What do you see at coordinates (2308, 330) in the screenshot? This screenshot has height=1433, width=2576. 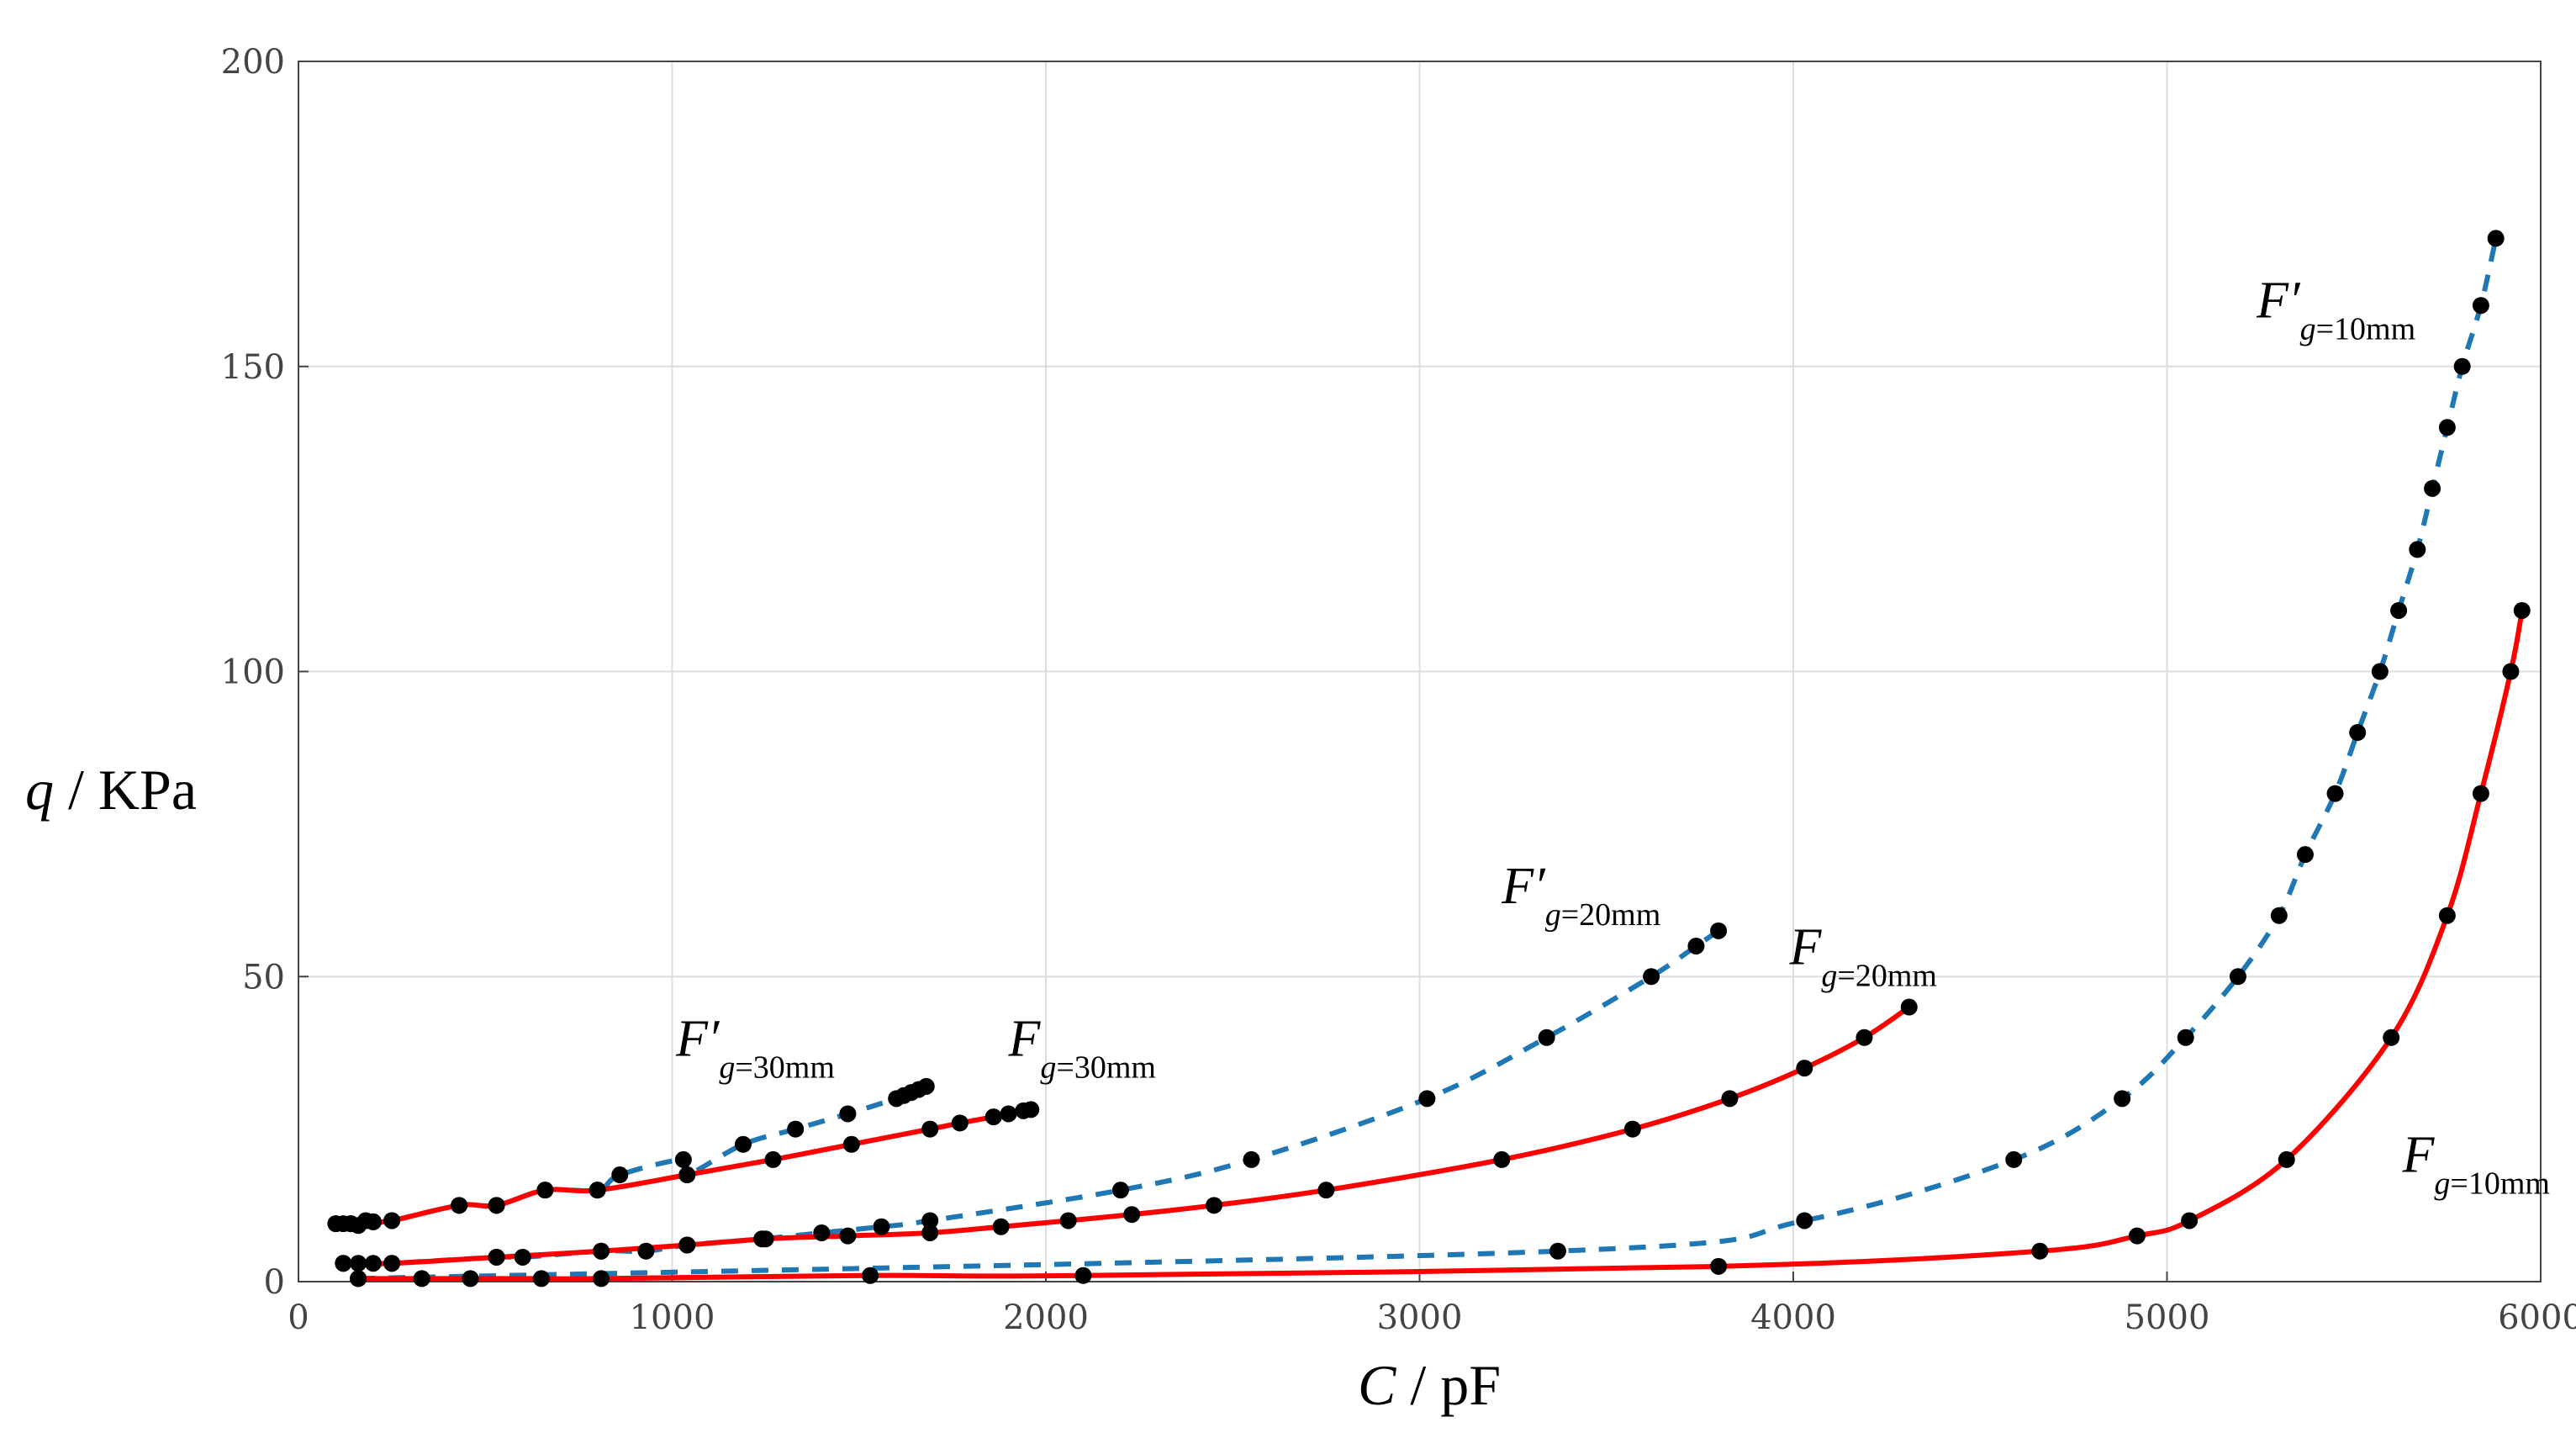 I see `label-fp10-sub-var: g` at bounding box center [2308, 330].